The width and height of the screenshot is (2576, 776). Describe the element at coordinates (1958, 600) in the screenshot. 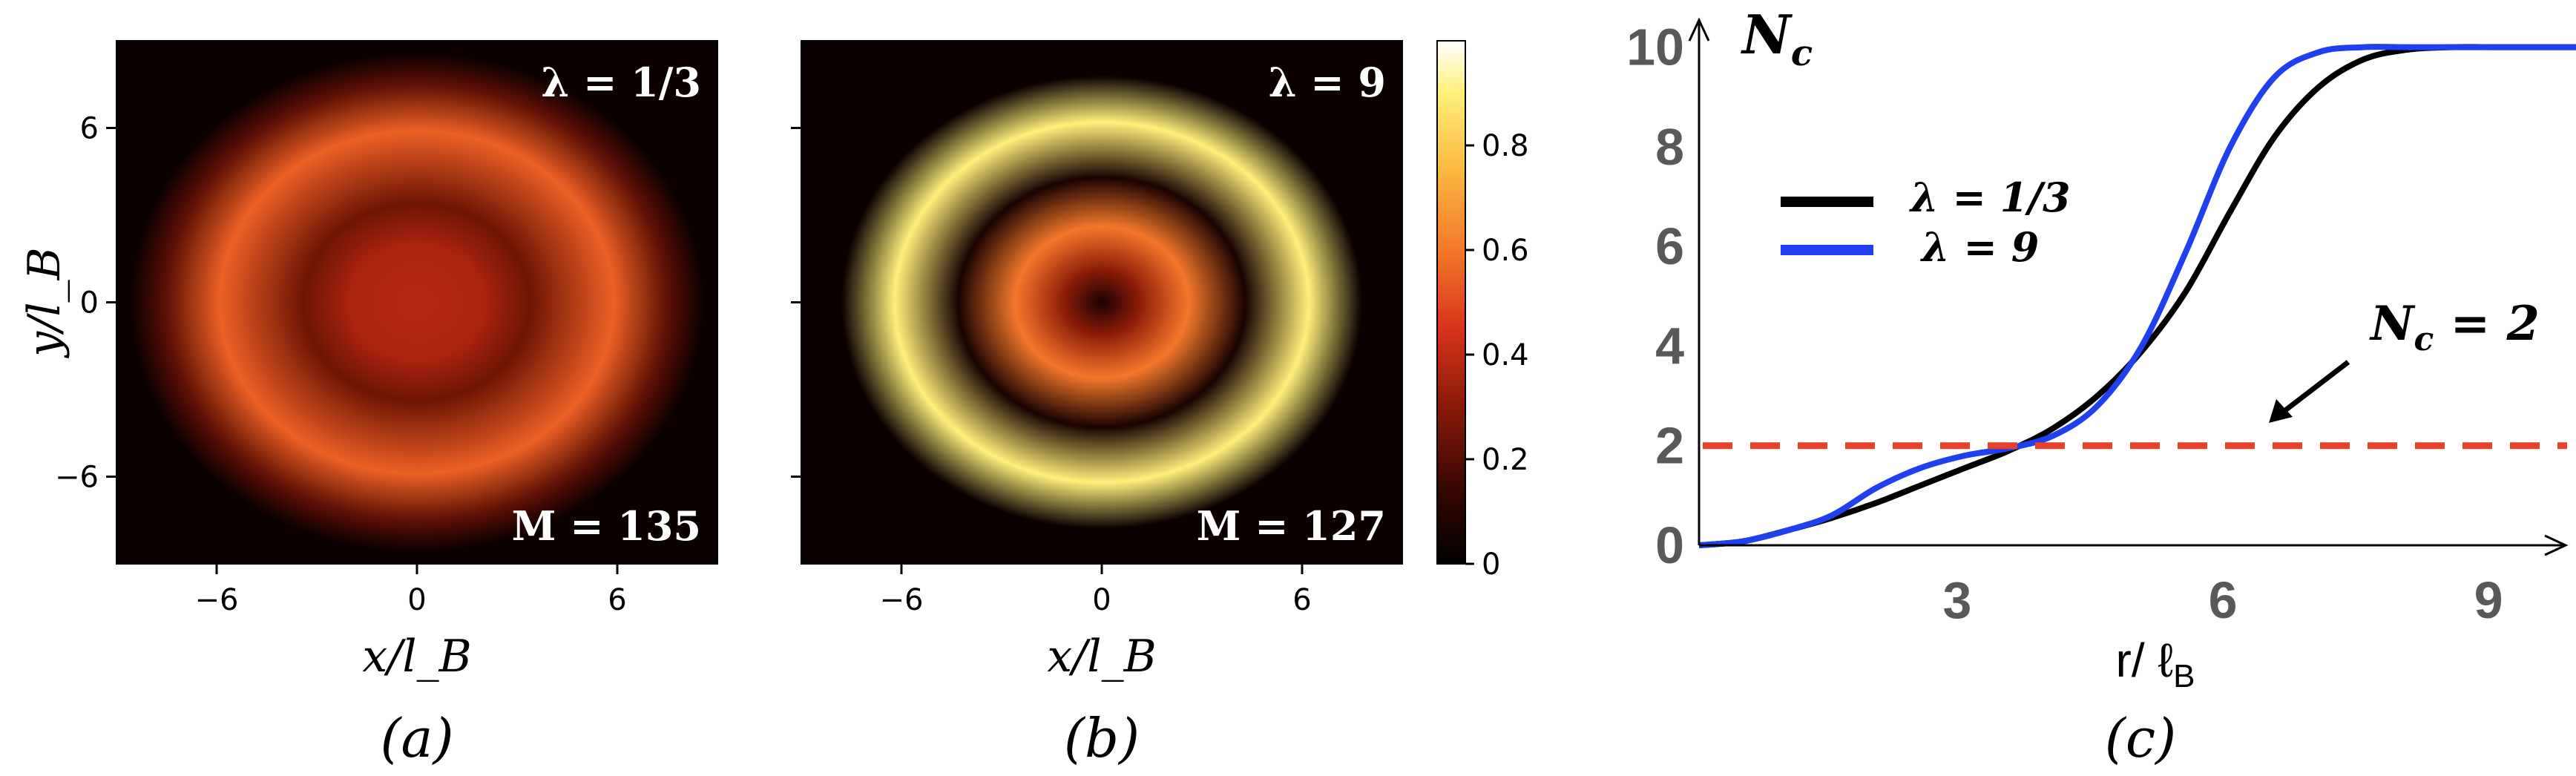

I see `c-x-tick-label: 3` at that location.